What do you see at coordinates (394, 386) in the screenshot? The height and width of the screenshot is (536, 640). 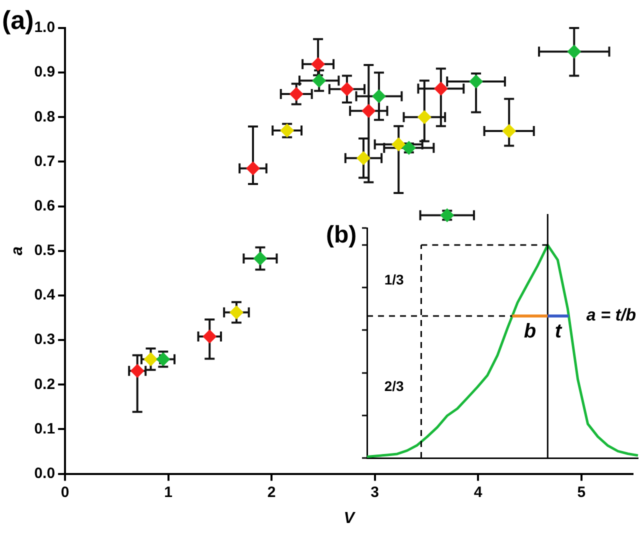 I see `annotation: 2/3` at bounding box center [394, 386].